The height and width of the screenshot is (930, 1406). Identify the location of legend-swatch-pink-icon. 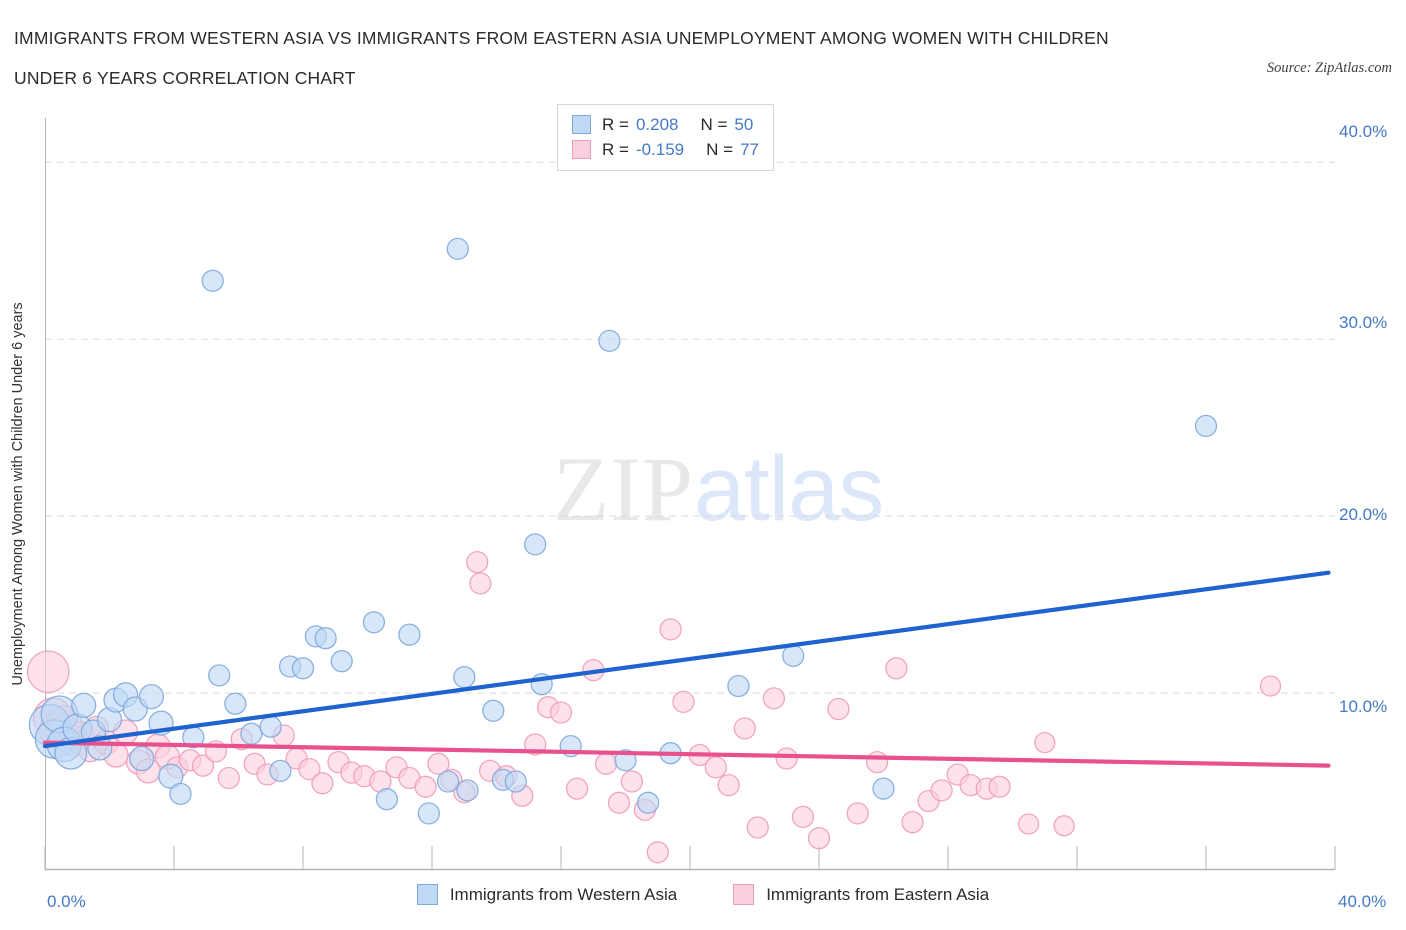
(744, 894).